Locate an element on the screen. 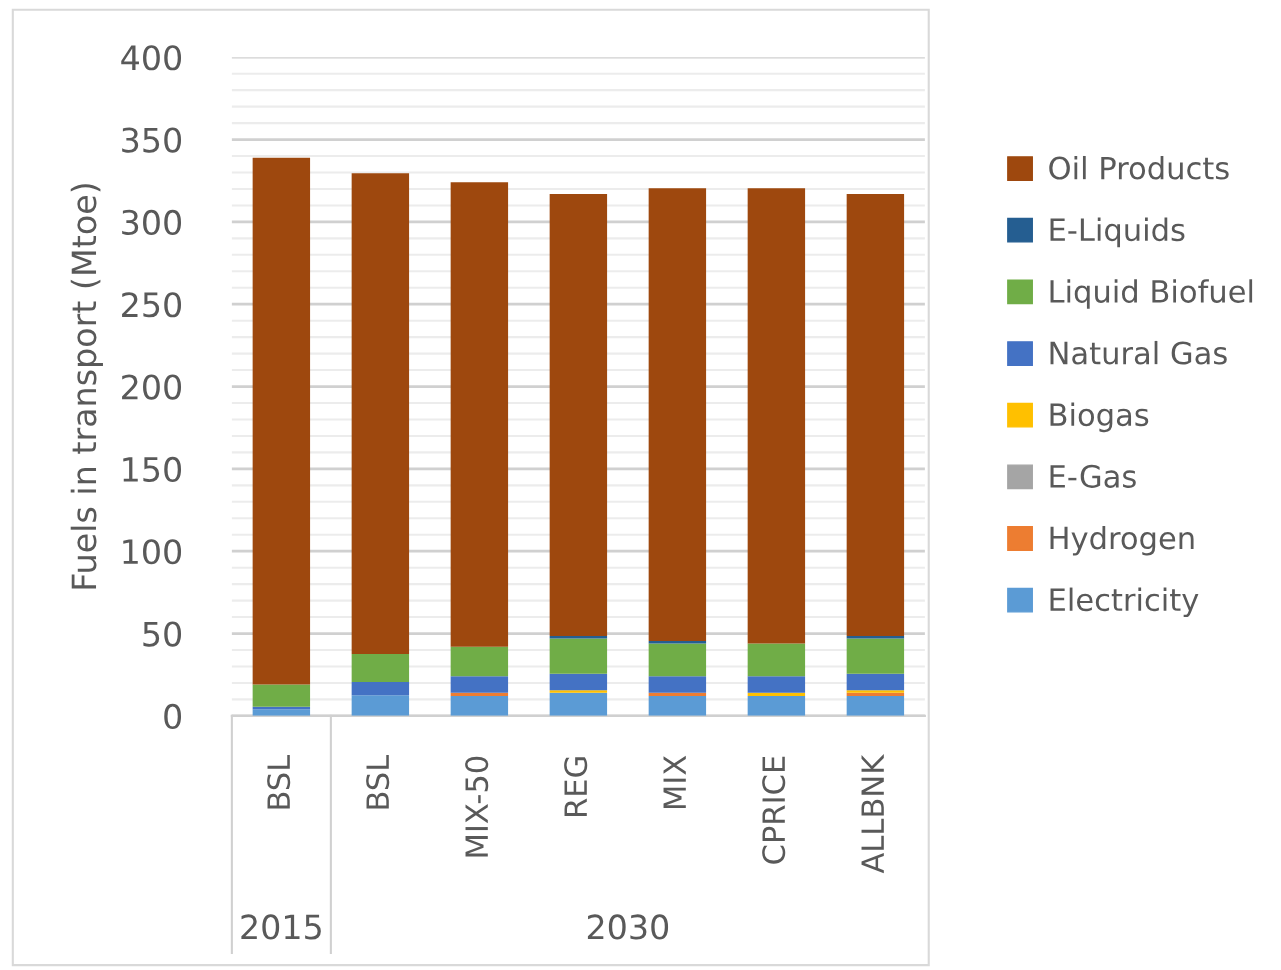 This screenshot has height=970, width=1281. x-tick-label: MIX is located at coordinates (674, 782).